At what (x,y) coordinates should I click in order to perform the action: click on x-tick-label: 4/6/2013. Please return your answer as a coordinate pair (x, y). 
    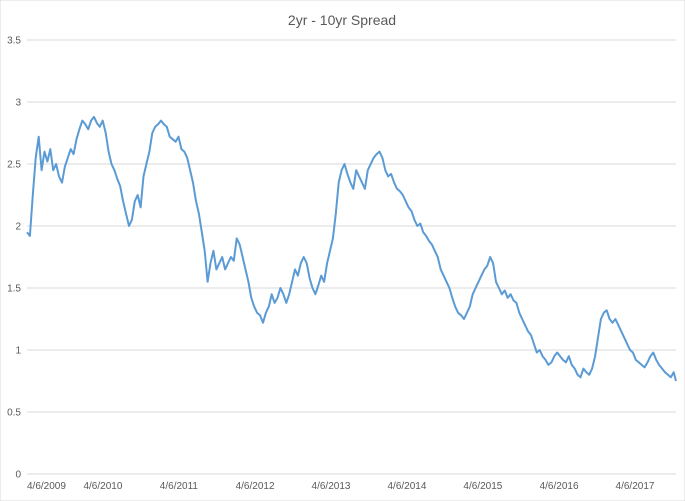
    Looking at the image, I should click on (331, 486).